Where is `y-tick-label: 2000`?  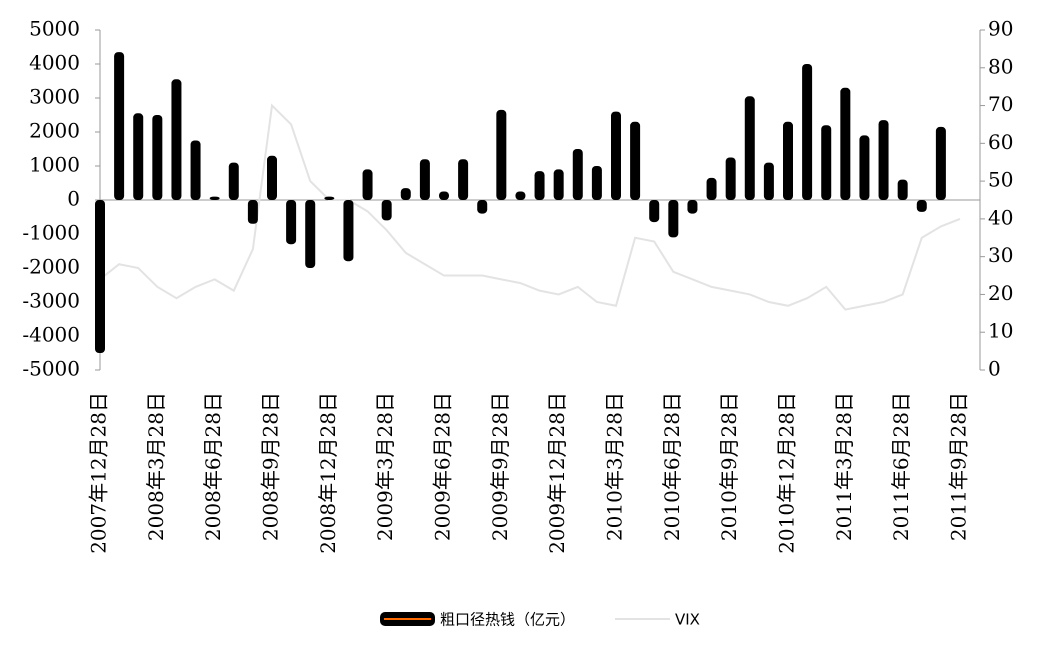
y-tick-label: 2000 is located at coordinates (54, 131).